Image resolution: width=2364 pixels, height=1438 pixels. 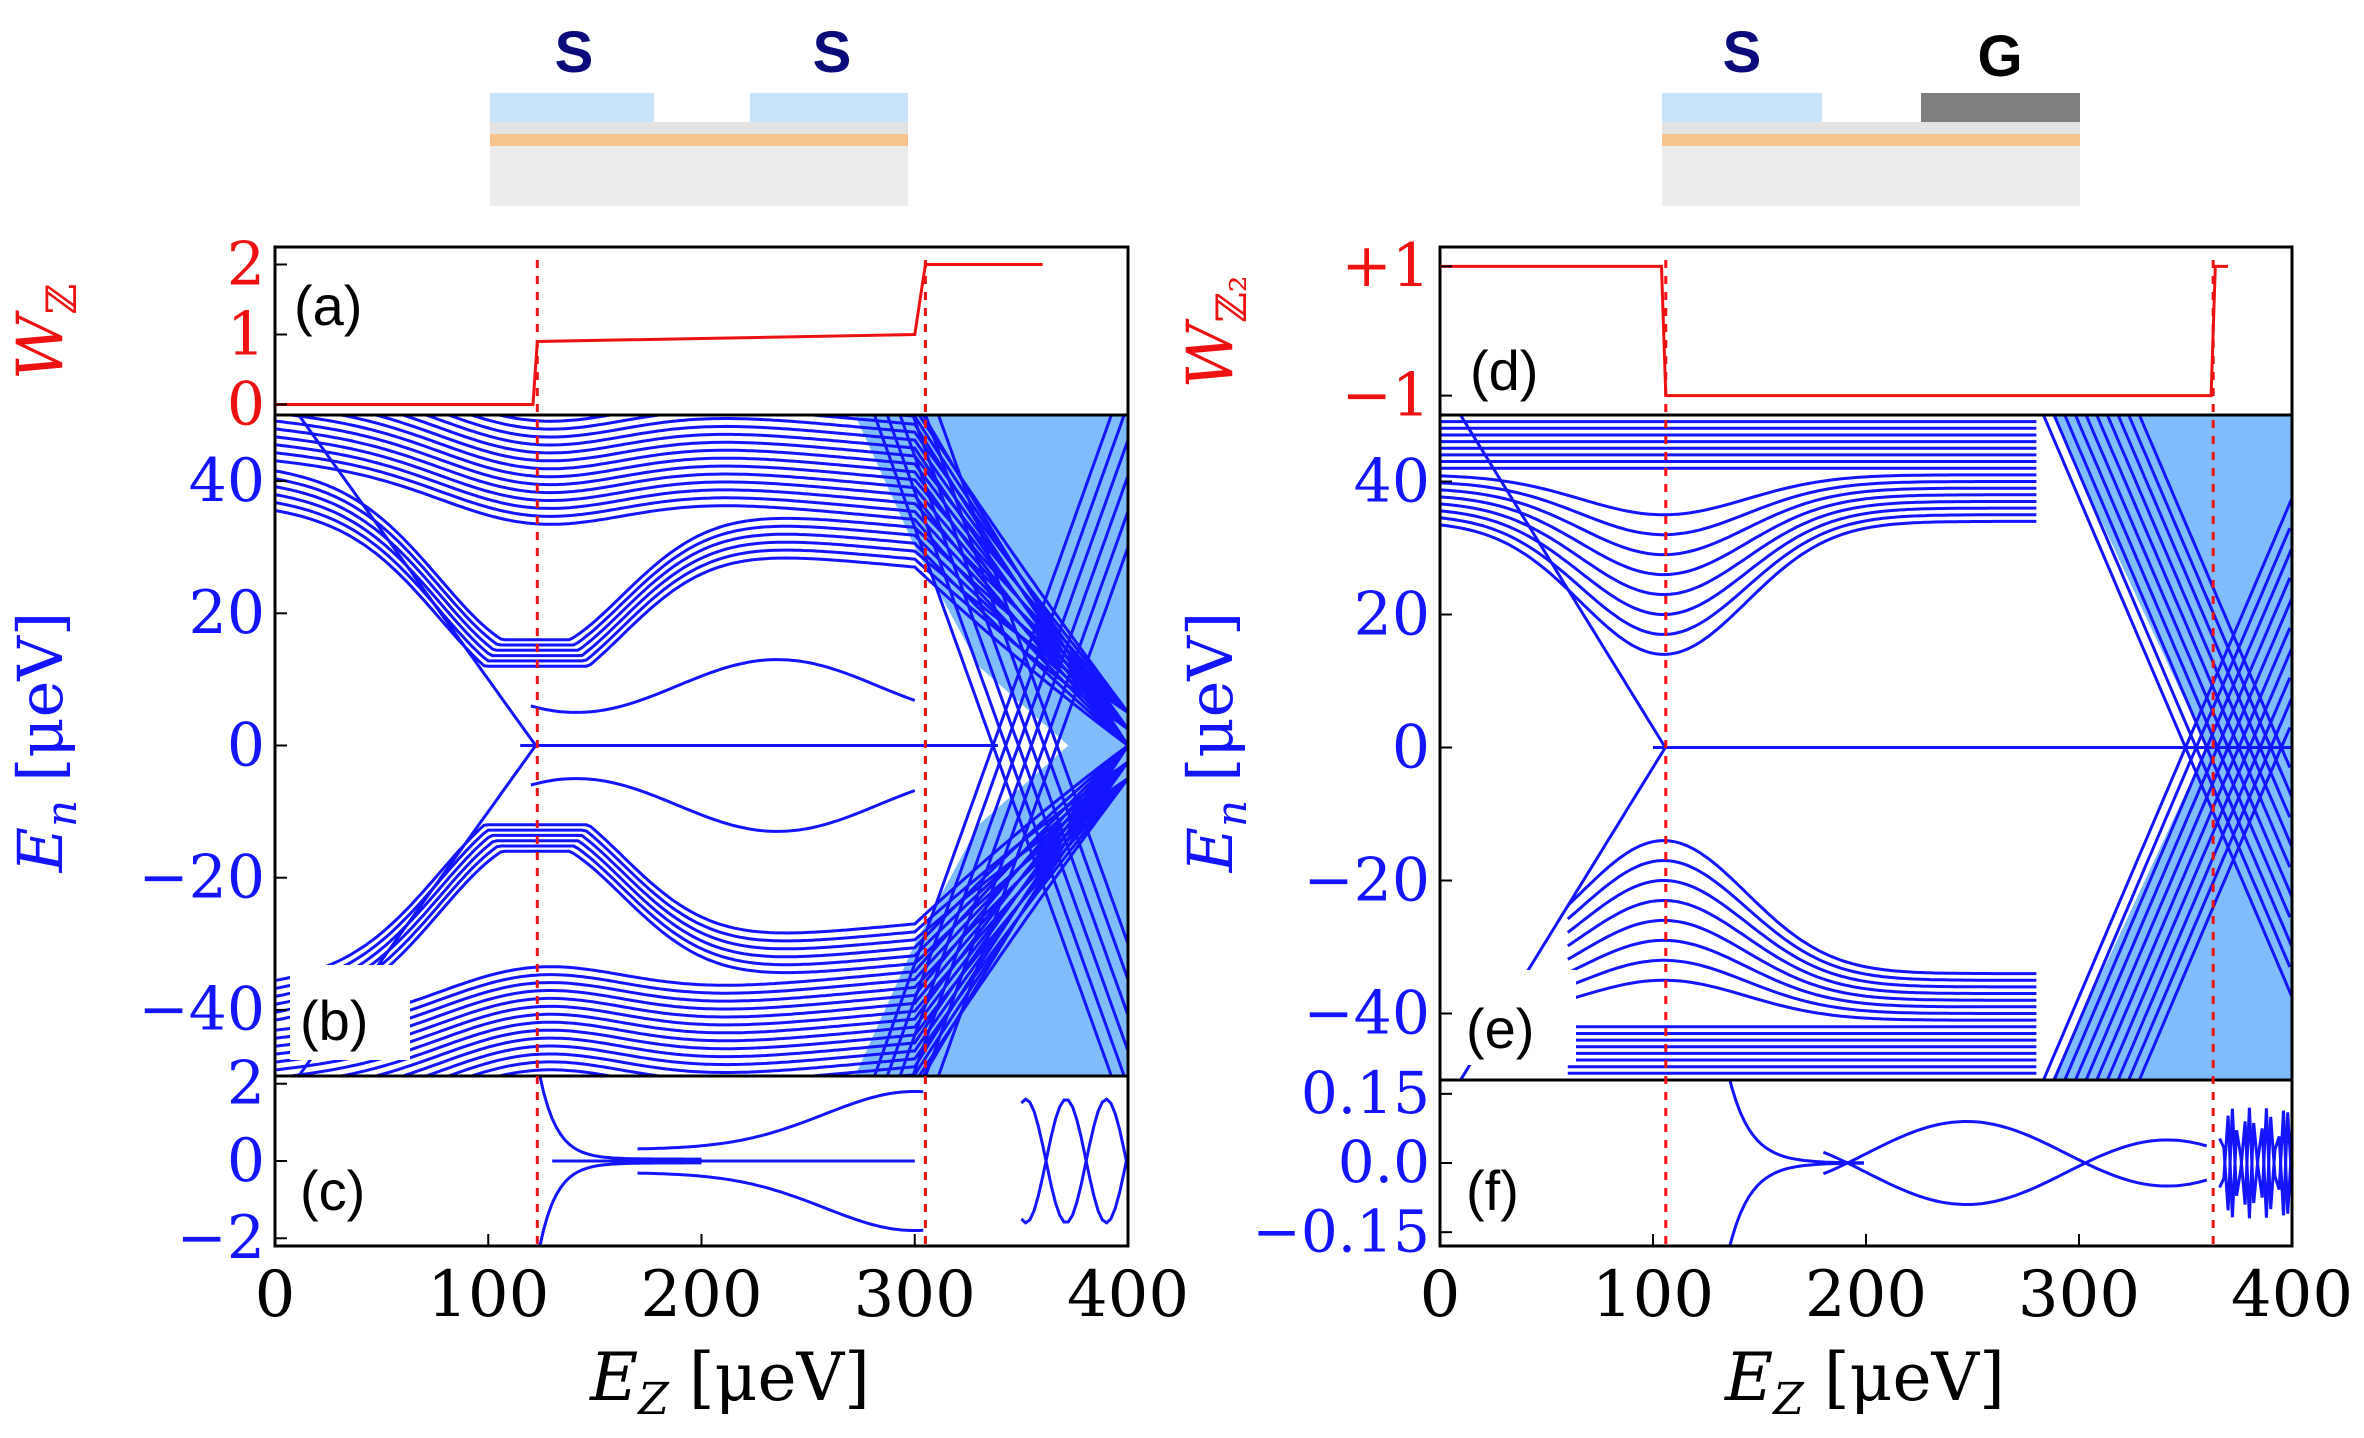 I want to click on panel-d: +1 −1 (d) Wℤ₂, so click(x=1734, y=330).